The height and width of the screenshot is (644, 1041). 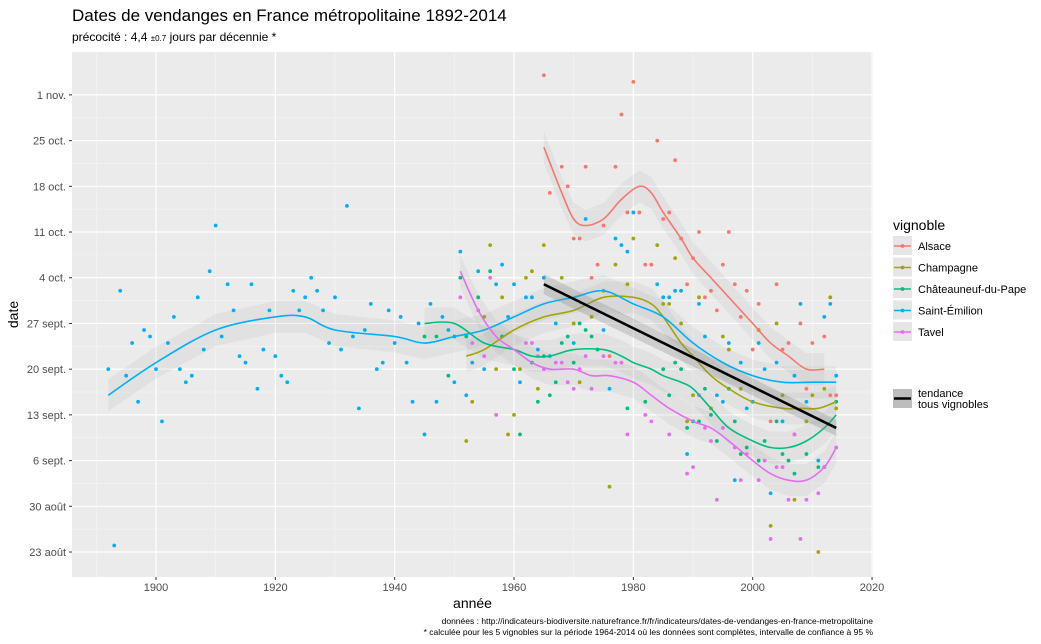 What do you see at coordinates (902, 289) in the screenshot?
I see `legend-key-point` at bounding box center [902, 289].